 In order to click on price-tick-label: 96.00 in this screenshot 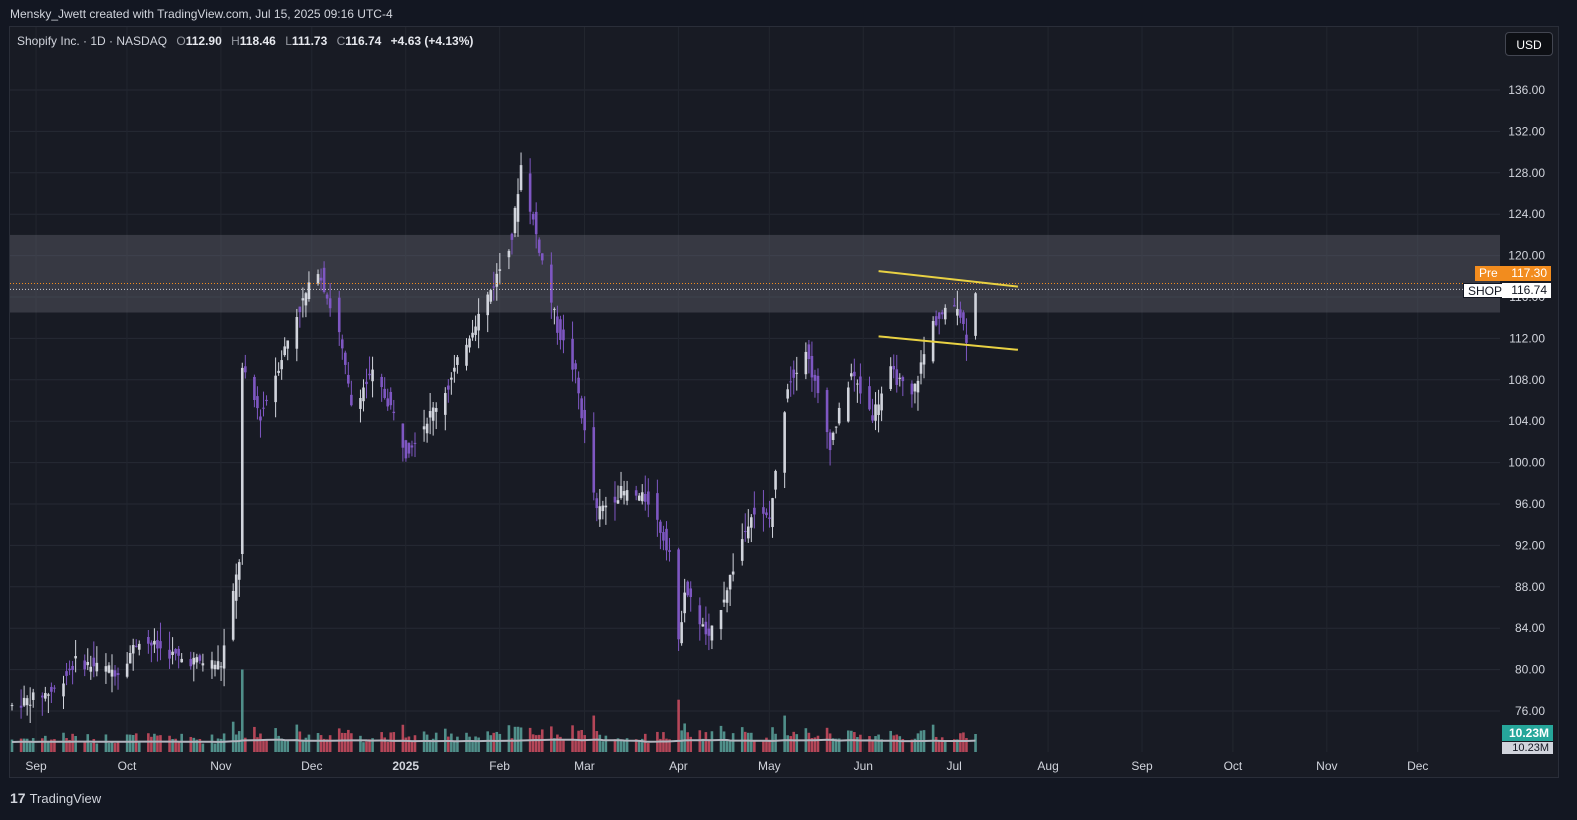, I will do `click(1530, 504)`.